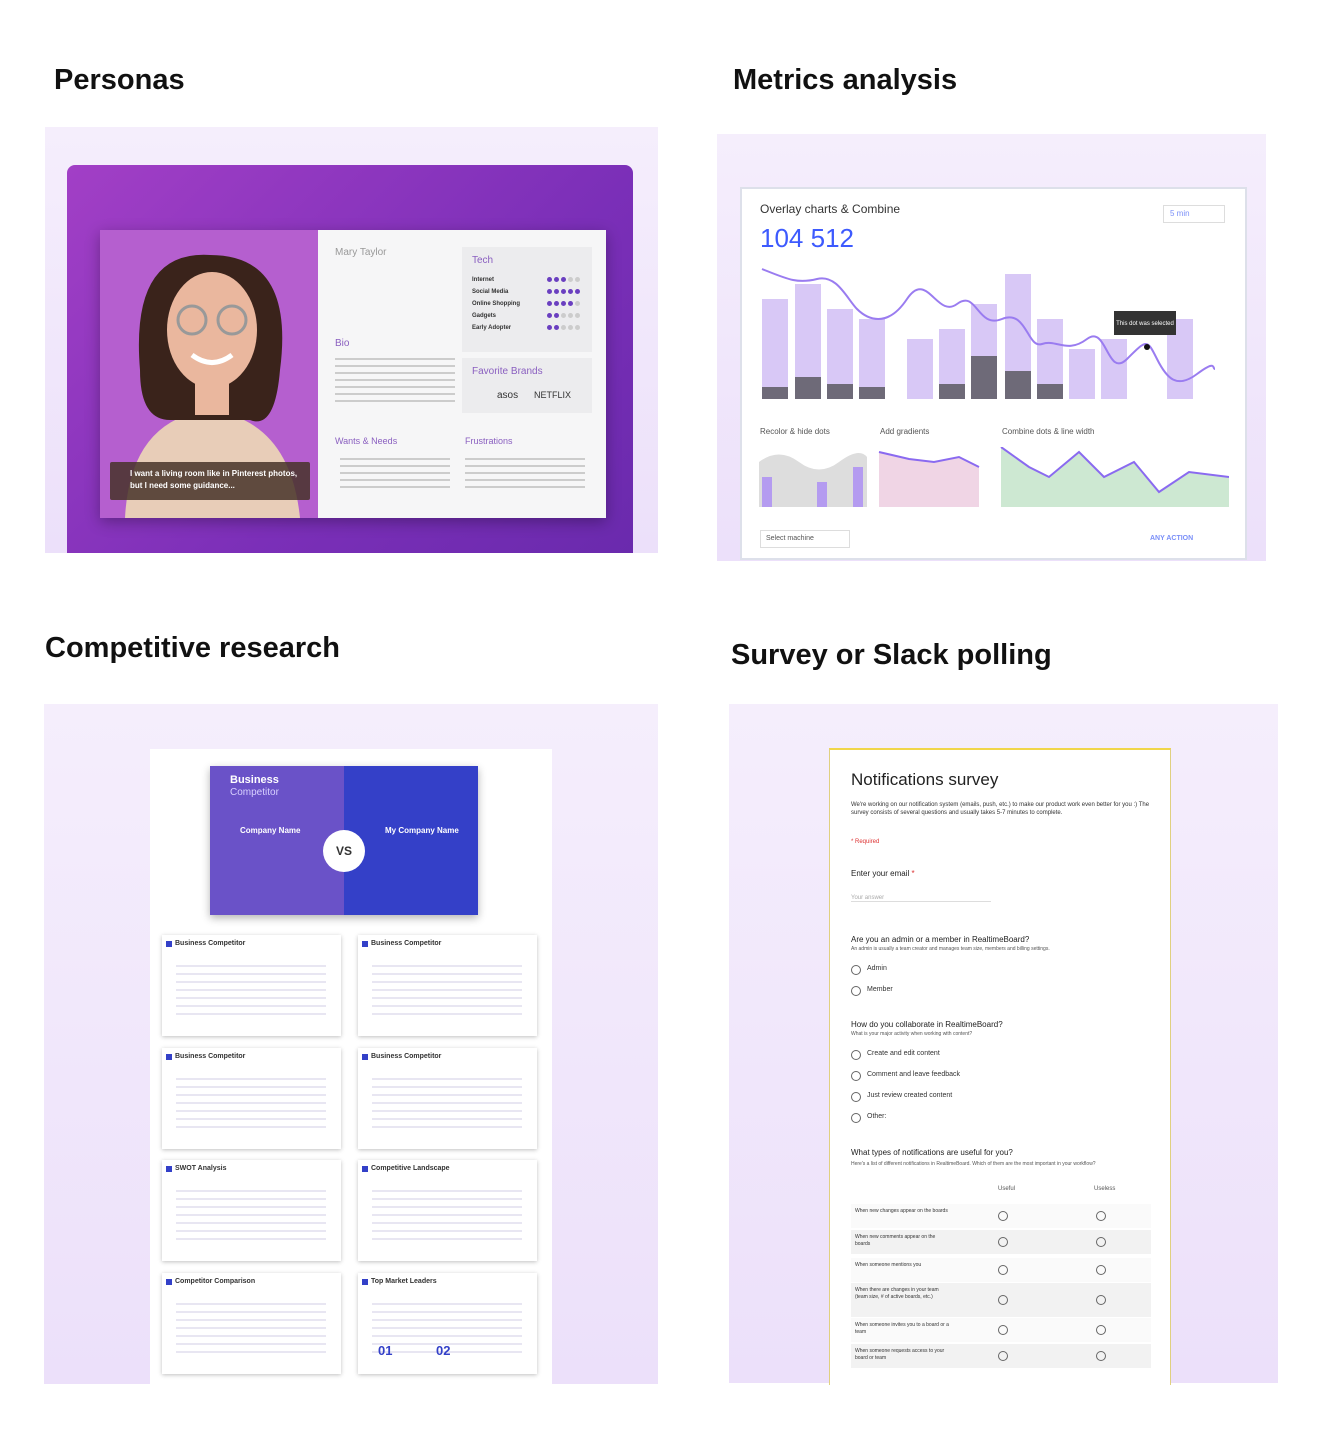  I want to click on slide-title: Competitor Comparison, so click(215, 1281).